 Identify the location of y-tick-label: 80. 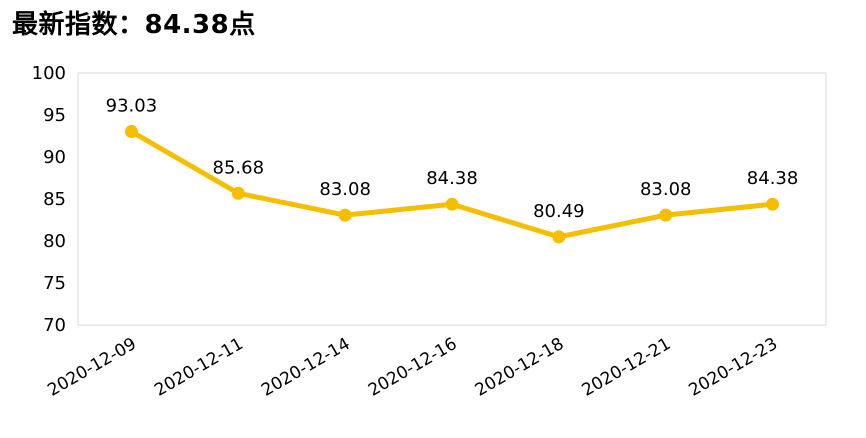
(54, 241).